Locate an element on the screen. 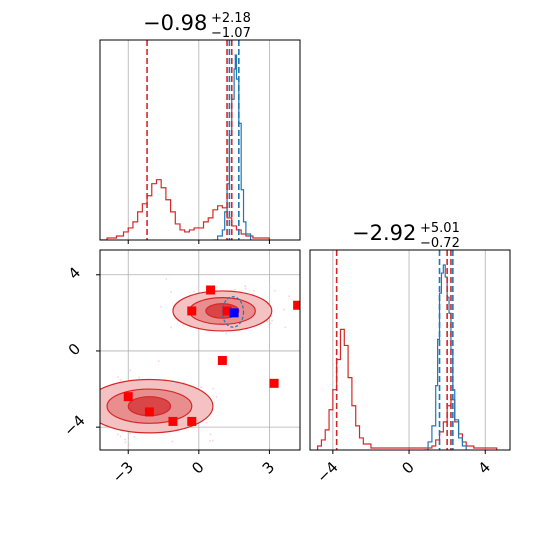  scatter-x-label-0: −3 is located at coordinates (123, 472).